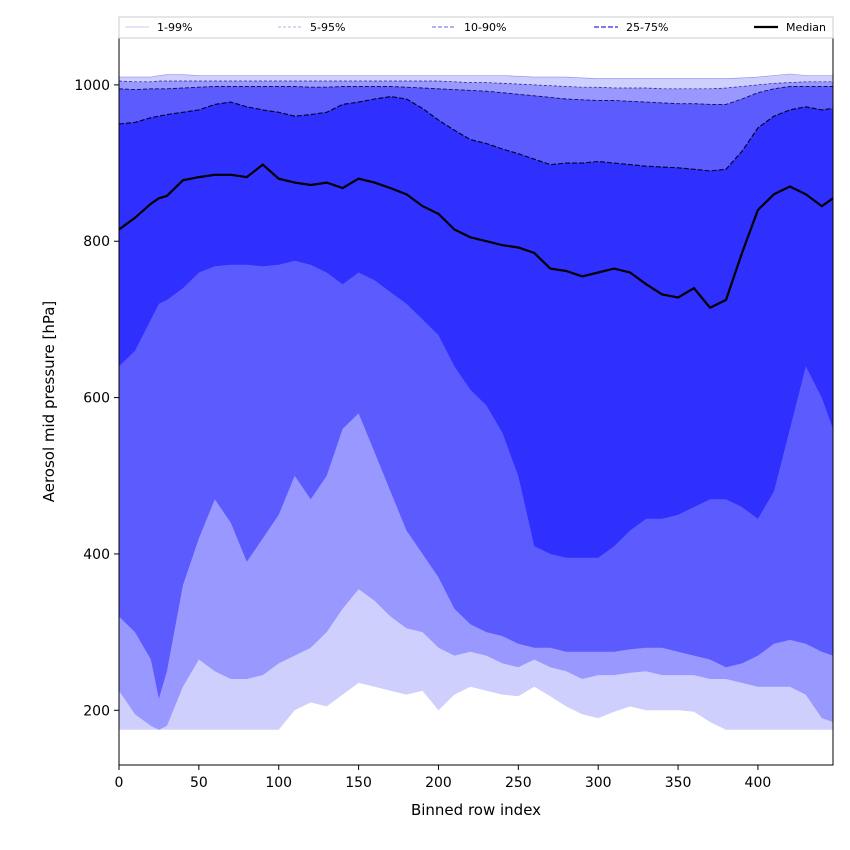 This screenshot has height=850, width=850. What do you see at coordinates (174, 27) in the screenshot?
I see `legend-label: 1-99%` at bounding box center [174, 27].